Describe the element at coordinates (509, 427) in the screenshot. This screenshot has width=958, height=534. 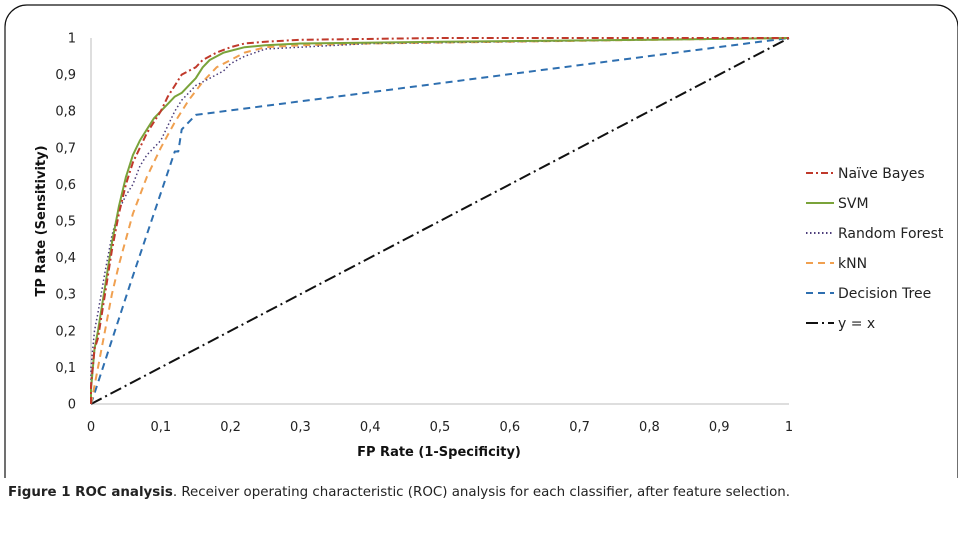
I see `x-tick-label: 0,6` at that location.